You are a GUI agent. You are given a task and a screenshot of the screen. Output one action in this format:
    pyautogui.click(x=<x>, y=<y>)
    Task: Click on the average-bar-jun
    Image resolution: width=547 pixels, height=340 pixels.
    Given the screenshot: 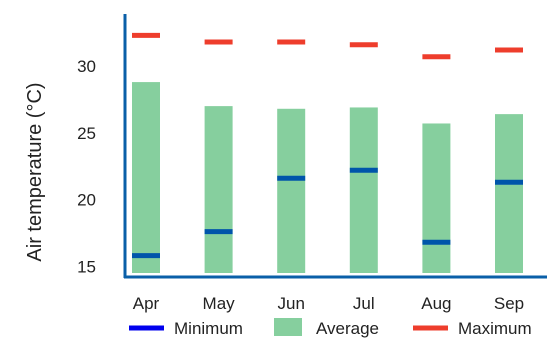 What is the action you would take?
    pyautogui.click(x=291, y=190)
    